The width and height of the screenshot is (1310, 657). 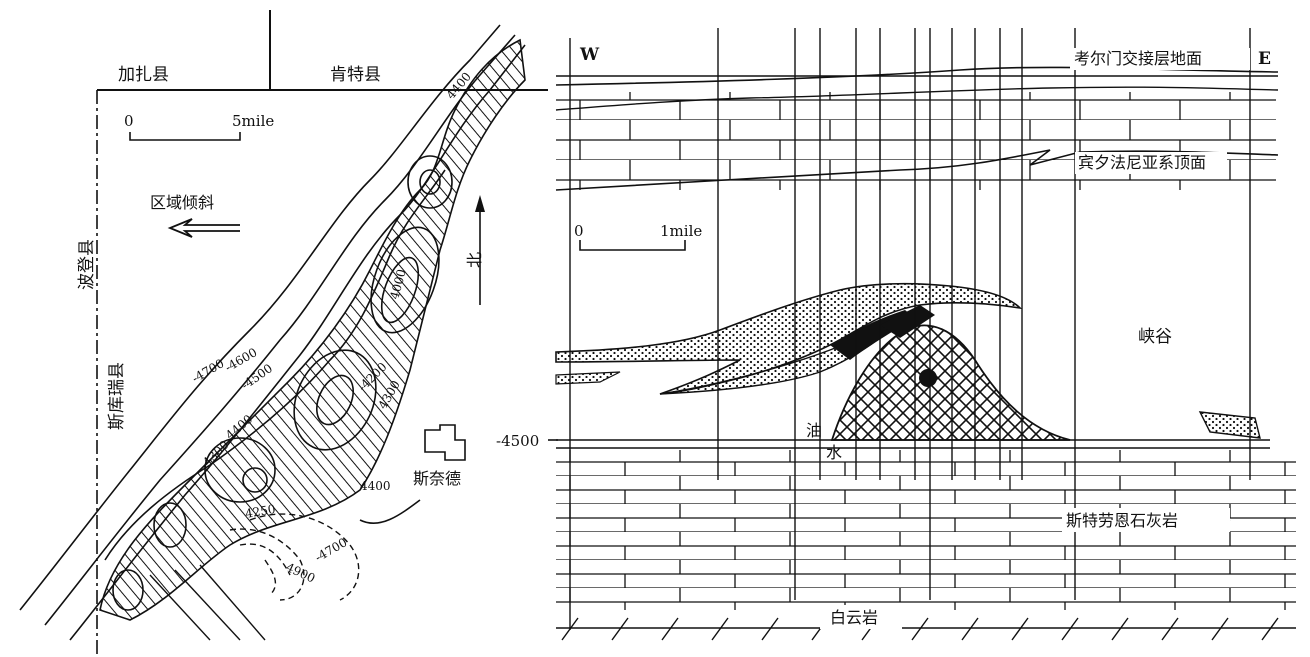 I want to click on contour-se, so click(x=390, y=512).